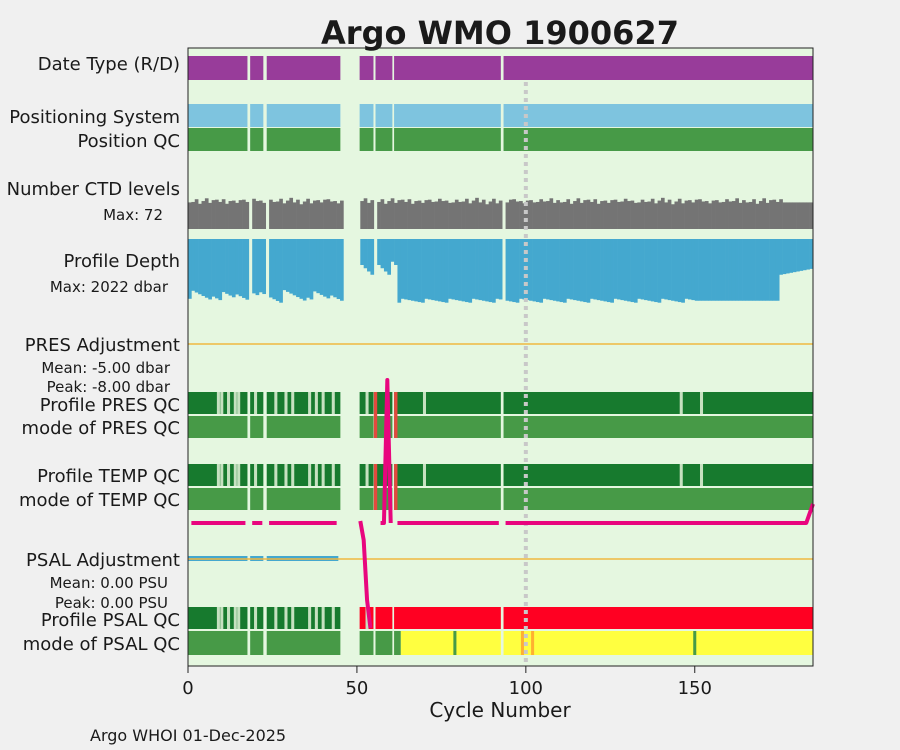 The image size is (900, 750). What do you see at coordinates (447, 139) in the screenshot?
I see `position-qc-bar` at bounding box center [447, 139].